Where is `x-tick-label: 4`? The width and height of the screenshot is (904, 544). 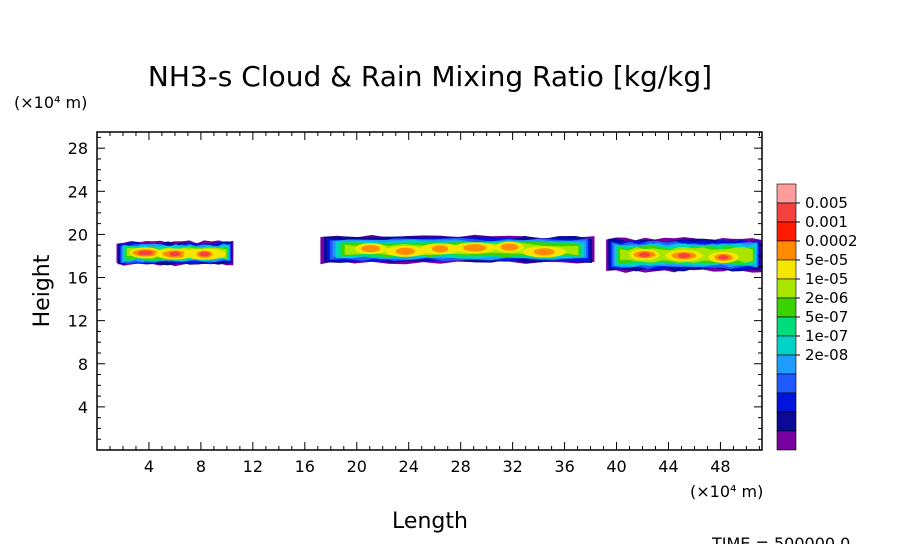
x-tick-label: 4 is located at coordinates (149, 466).